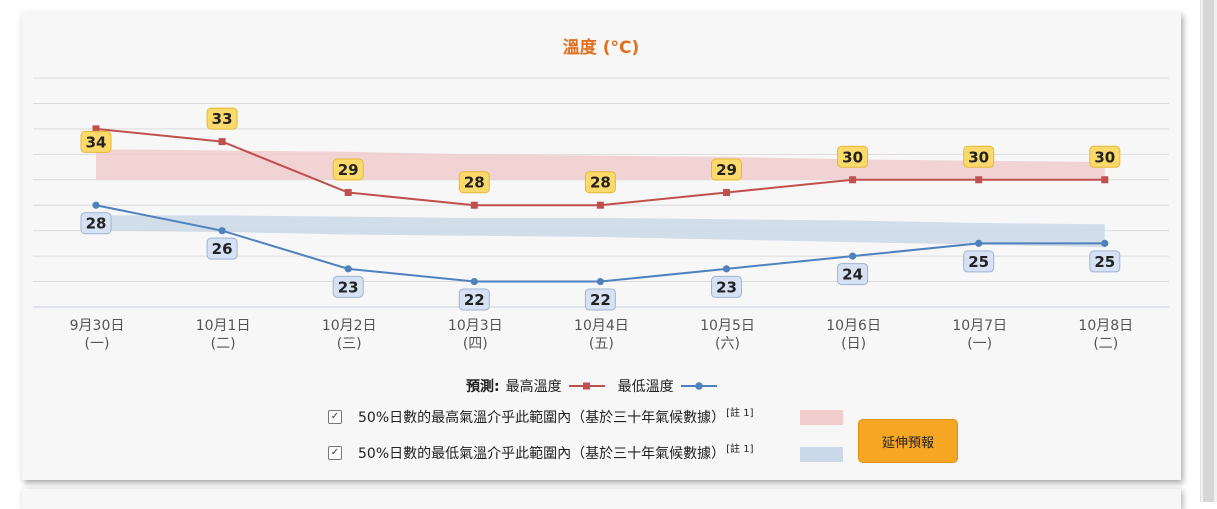 The width and height of the screenshot is (1217, 509). What do you see at coordinates (698, 386) in the screenshot?
I see `legend-min-swatch` at bounding box center [698, 386].